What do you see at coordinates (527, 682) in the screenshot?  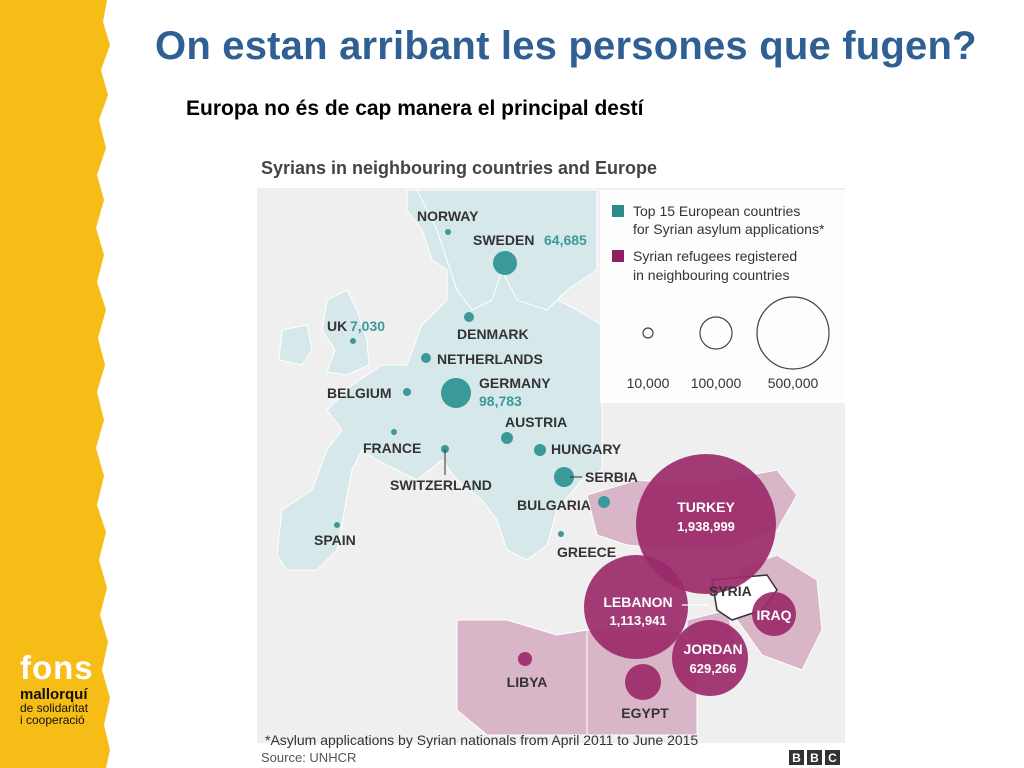 I see `libya-label: LIBYA` at bounding box center [527, 682].